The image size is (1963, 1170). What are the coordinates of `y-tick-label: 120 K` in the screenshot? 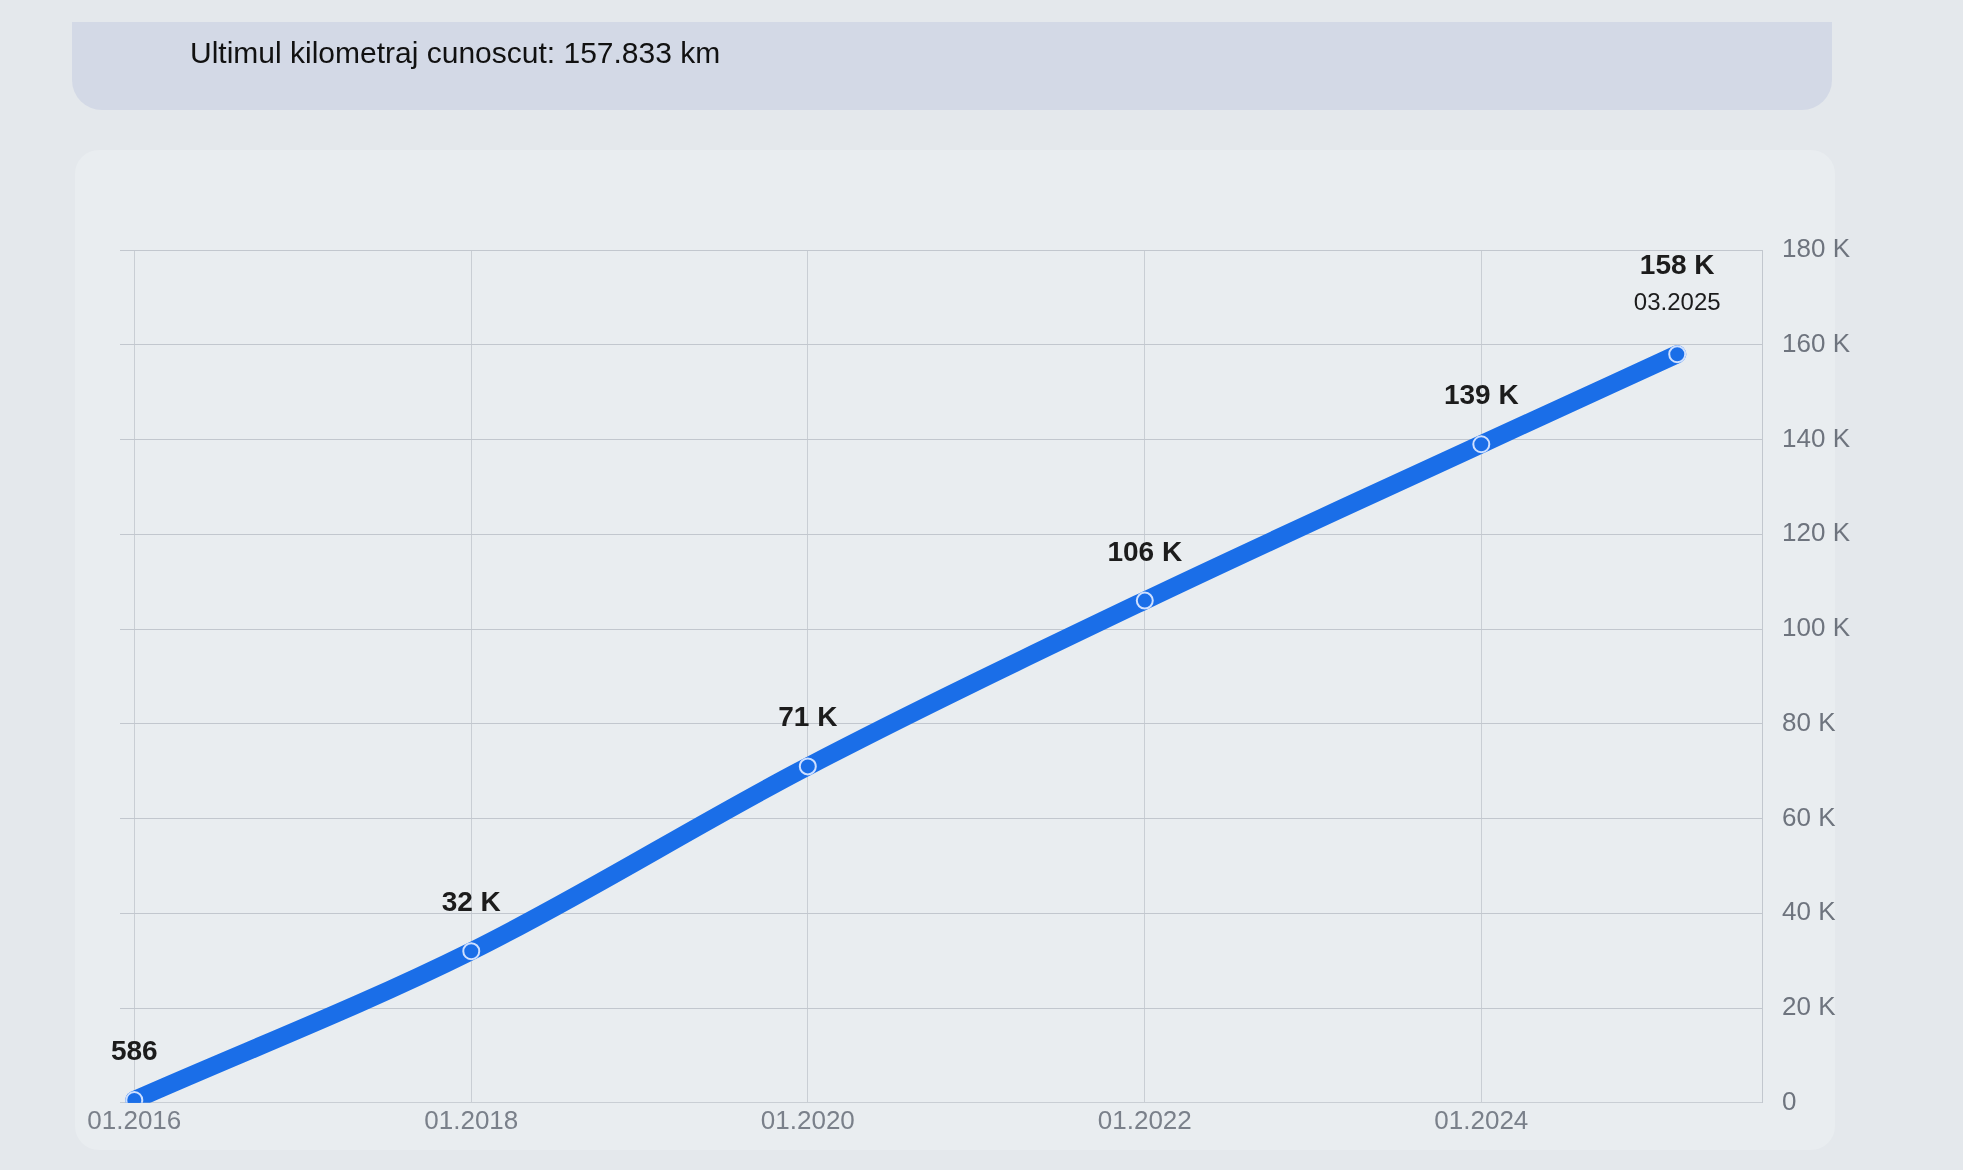 It's located at (1816, 532).